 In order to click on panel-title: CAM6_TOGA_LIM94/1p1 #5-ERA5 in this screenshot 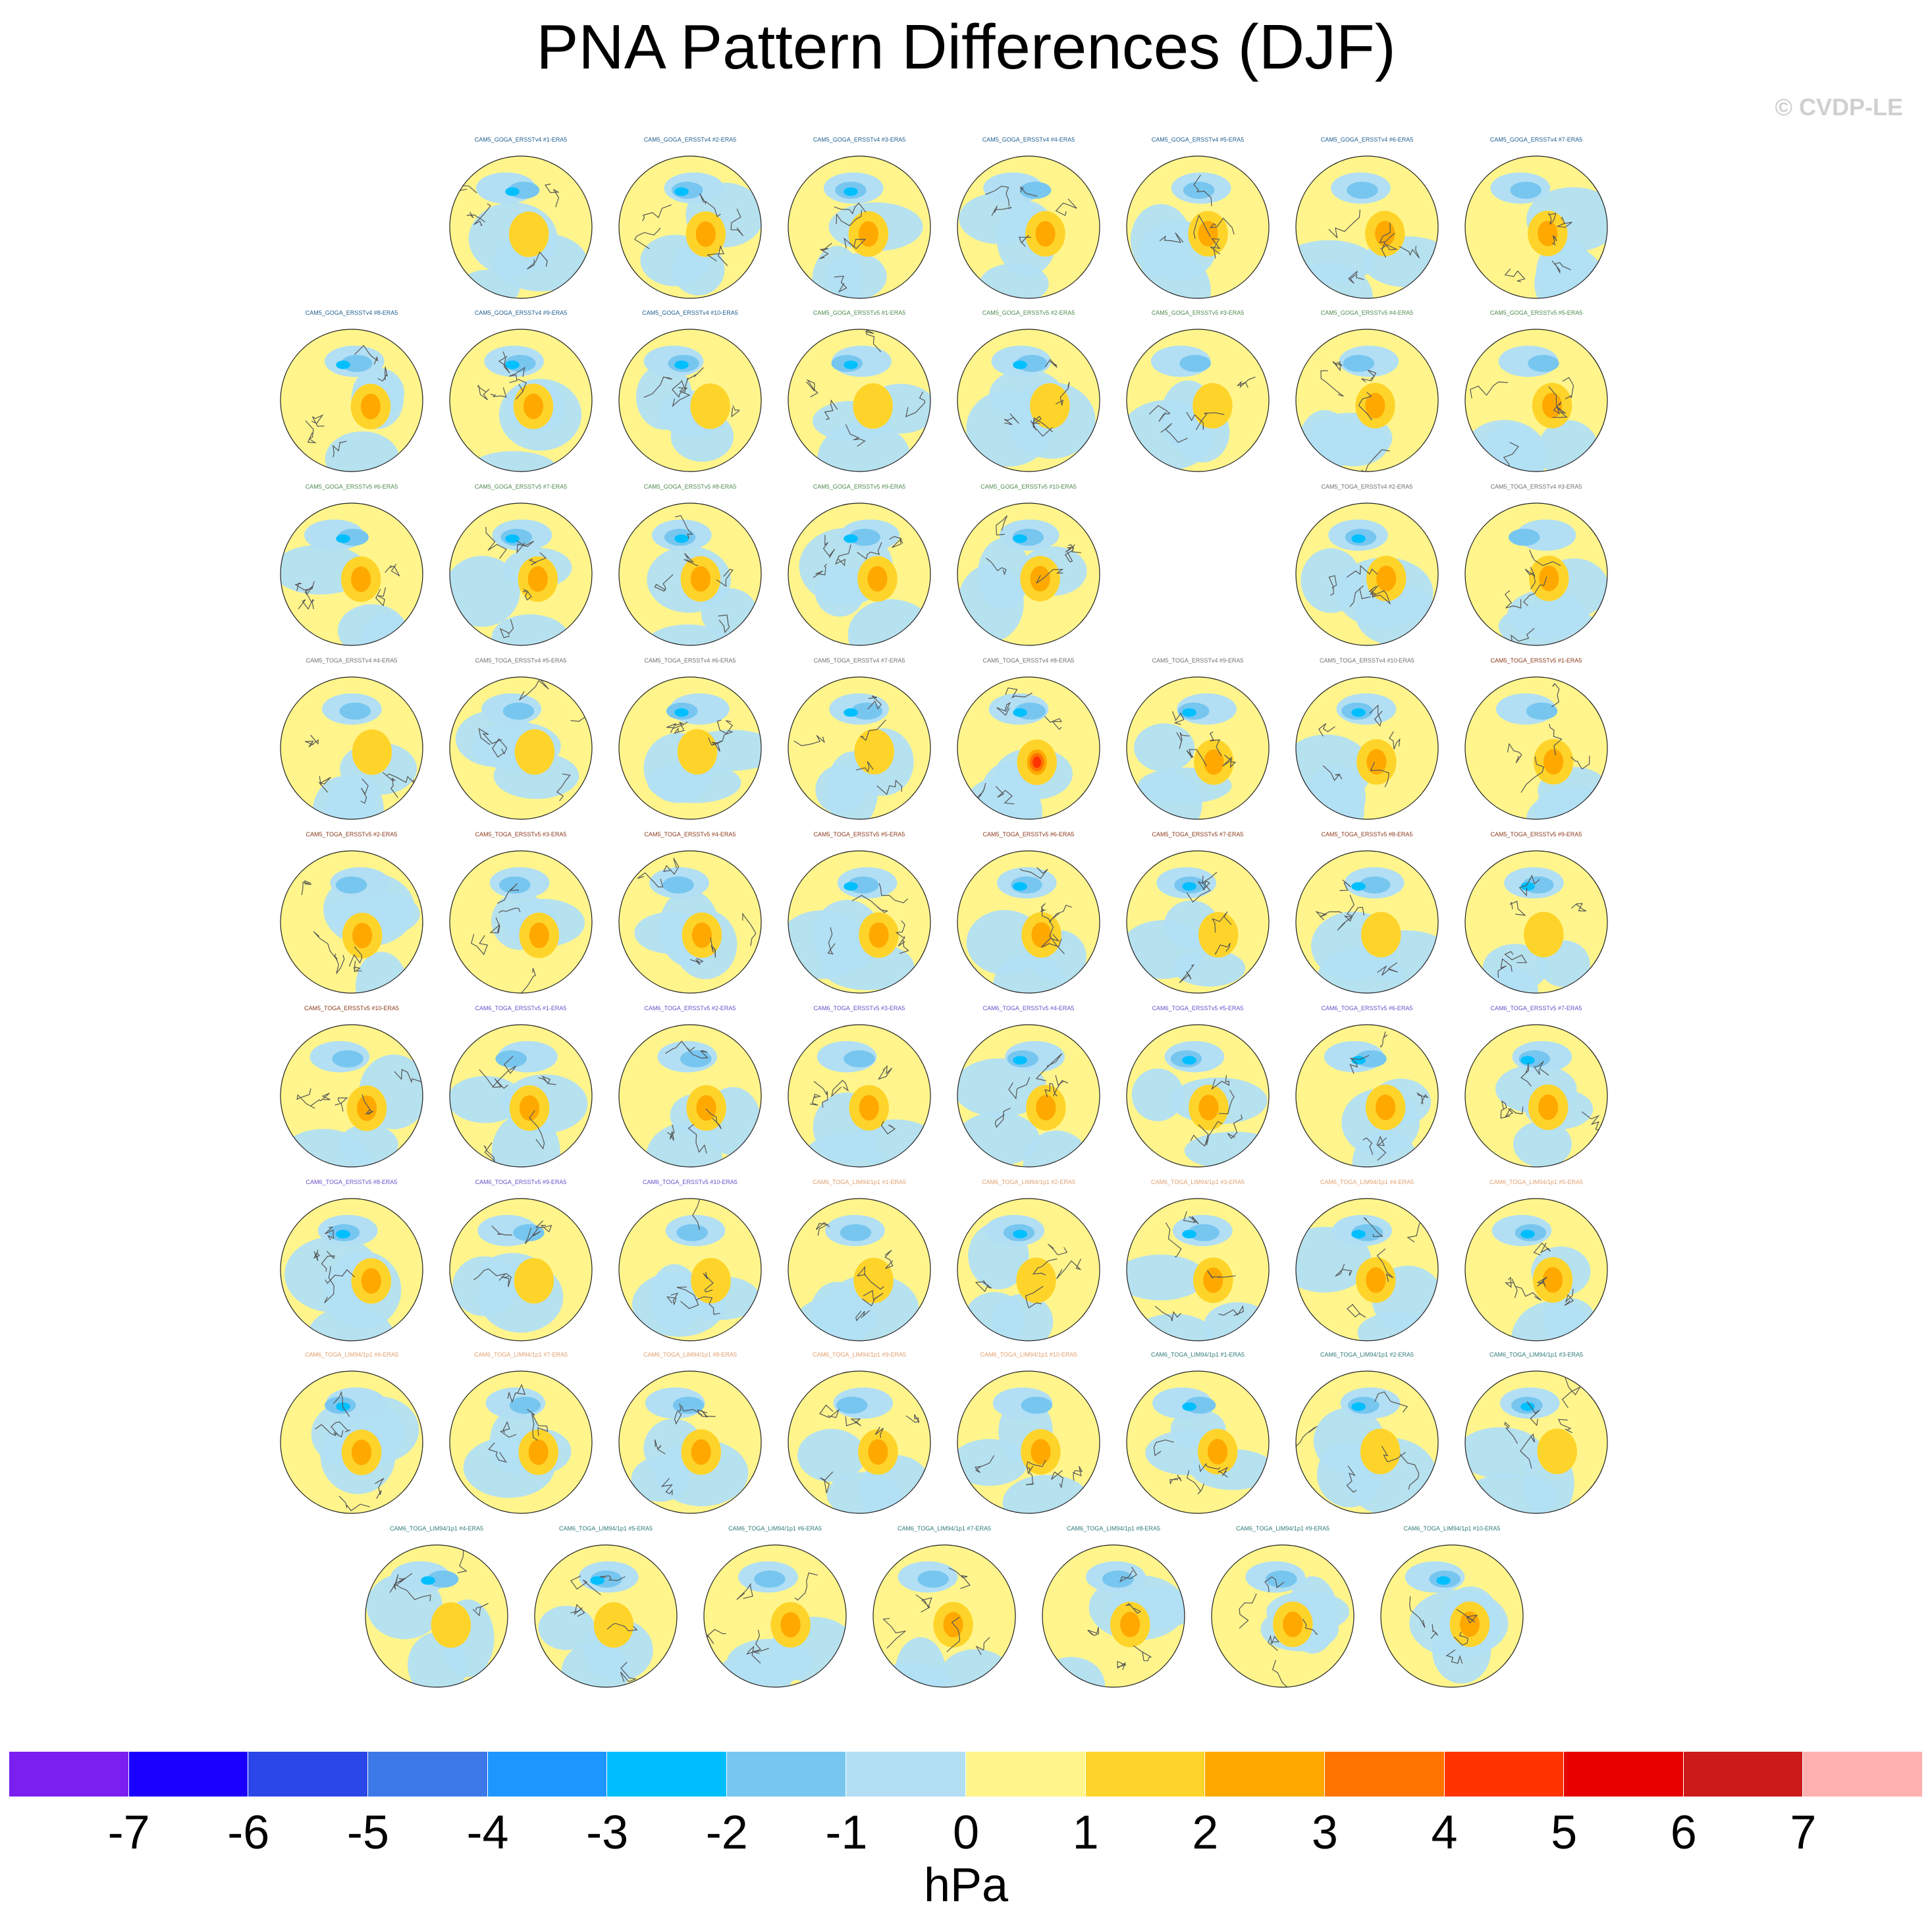, I will do `click(606, 1529)`.